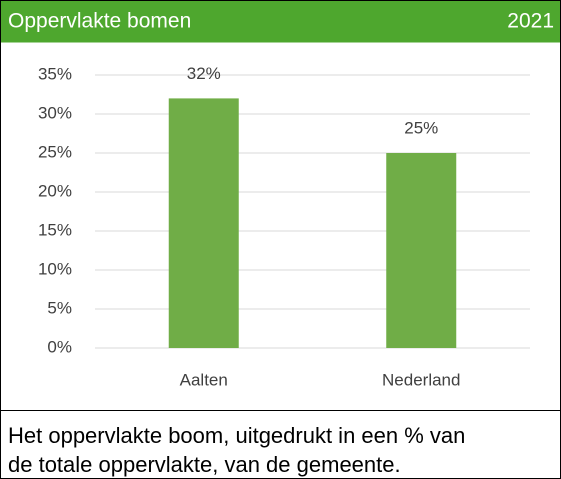  Describe the element at coordinates (421, 127) in the screenshot. I see `data-label: 25%` at that location.